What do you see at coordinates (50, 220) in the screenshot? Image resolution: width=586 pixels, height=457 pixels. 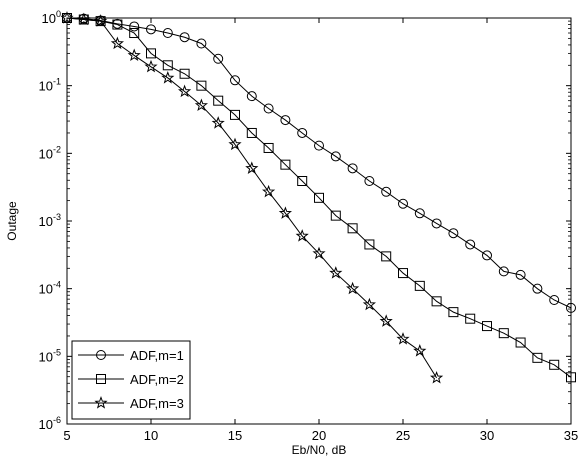 I see `y-tick-label: 10⁻³` at bounding box center [50, 220].